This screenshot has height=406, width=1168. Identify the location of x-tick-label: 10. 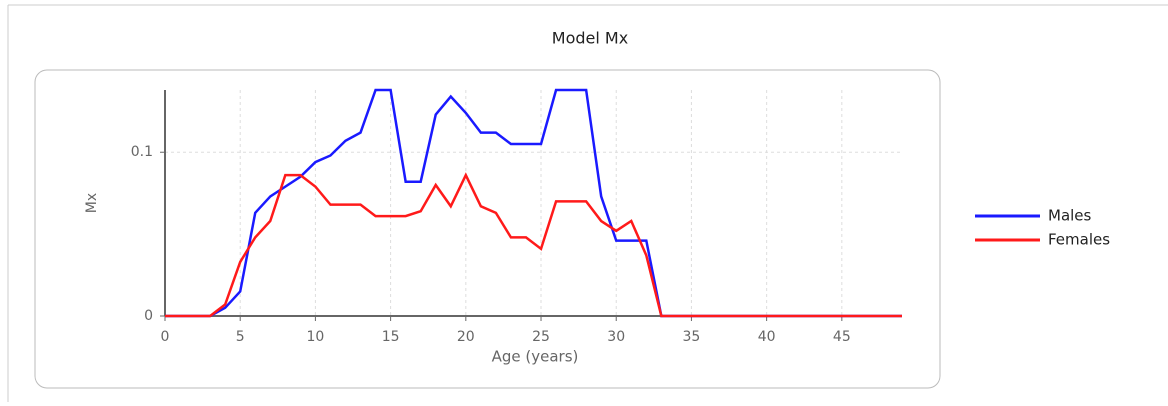
(315, 337).